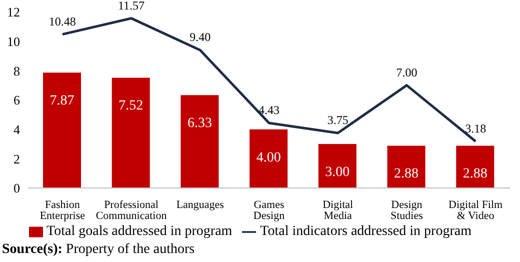  I want to click on data-label: 11.57, so click(131, 6).